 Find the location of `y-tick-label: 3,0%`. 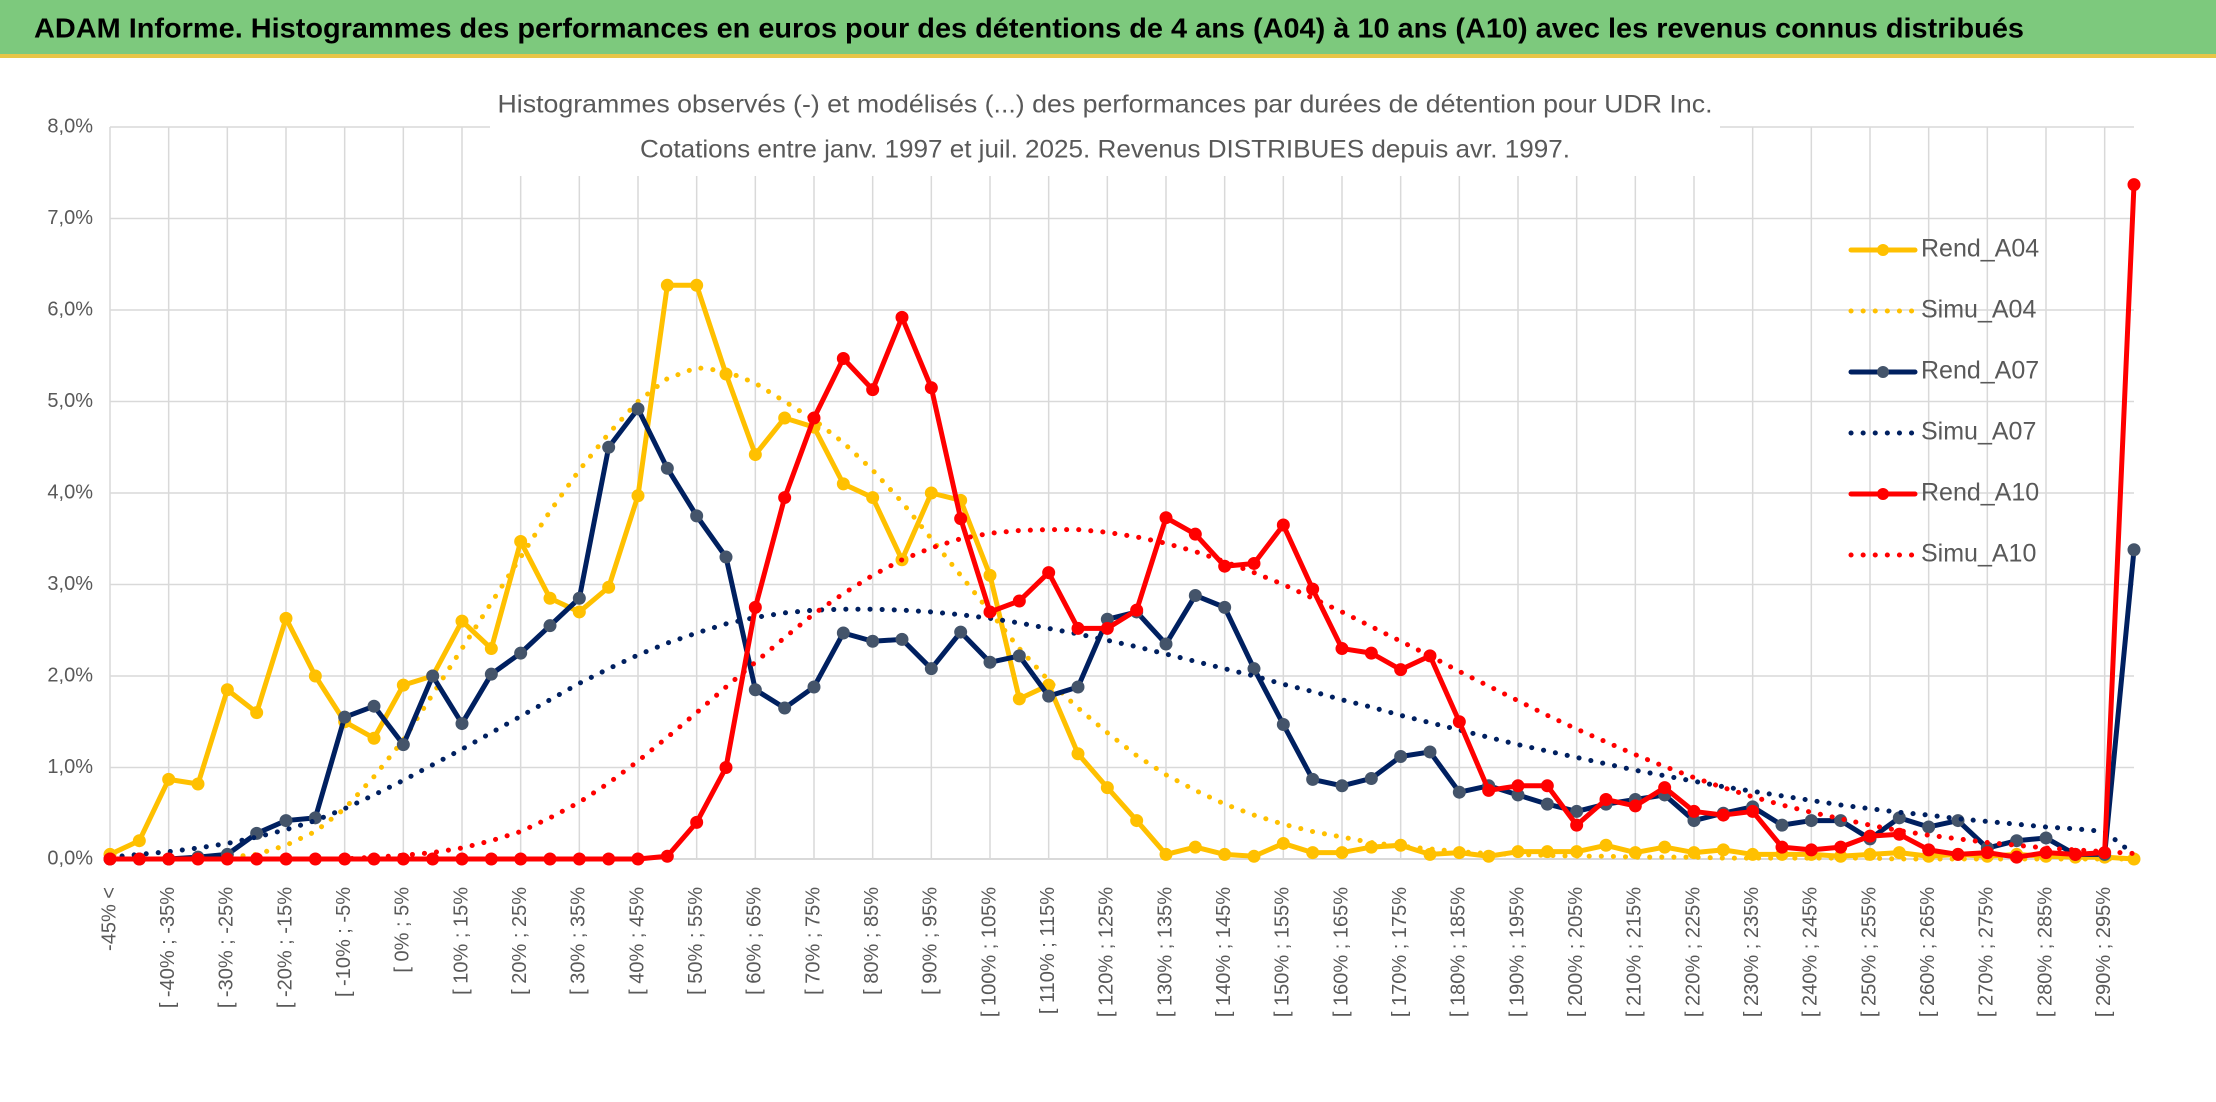

y-tick-label: 3,0% is located at coordinates (70, 584).